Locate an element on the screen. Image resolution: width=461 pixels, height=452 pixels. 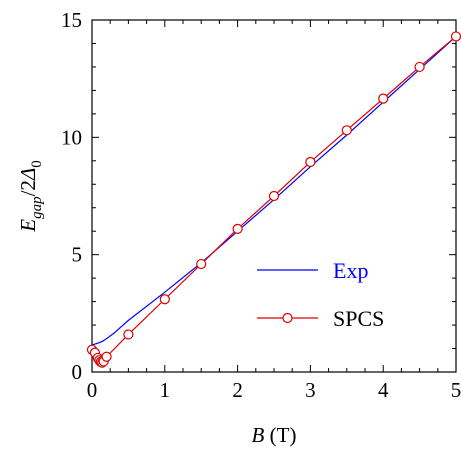
x-tick-label: 4 is located at coordinates (383, 390).